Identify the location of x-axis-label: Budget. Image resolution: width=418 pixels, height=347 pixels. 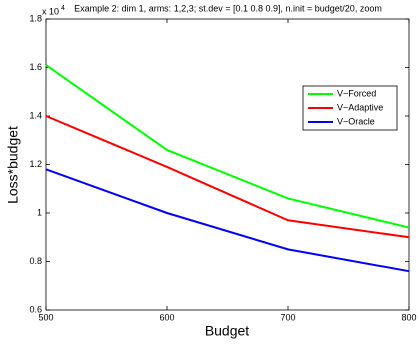
(227, 331).